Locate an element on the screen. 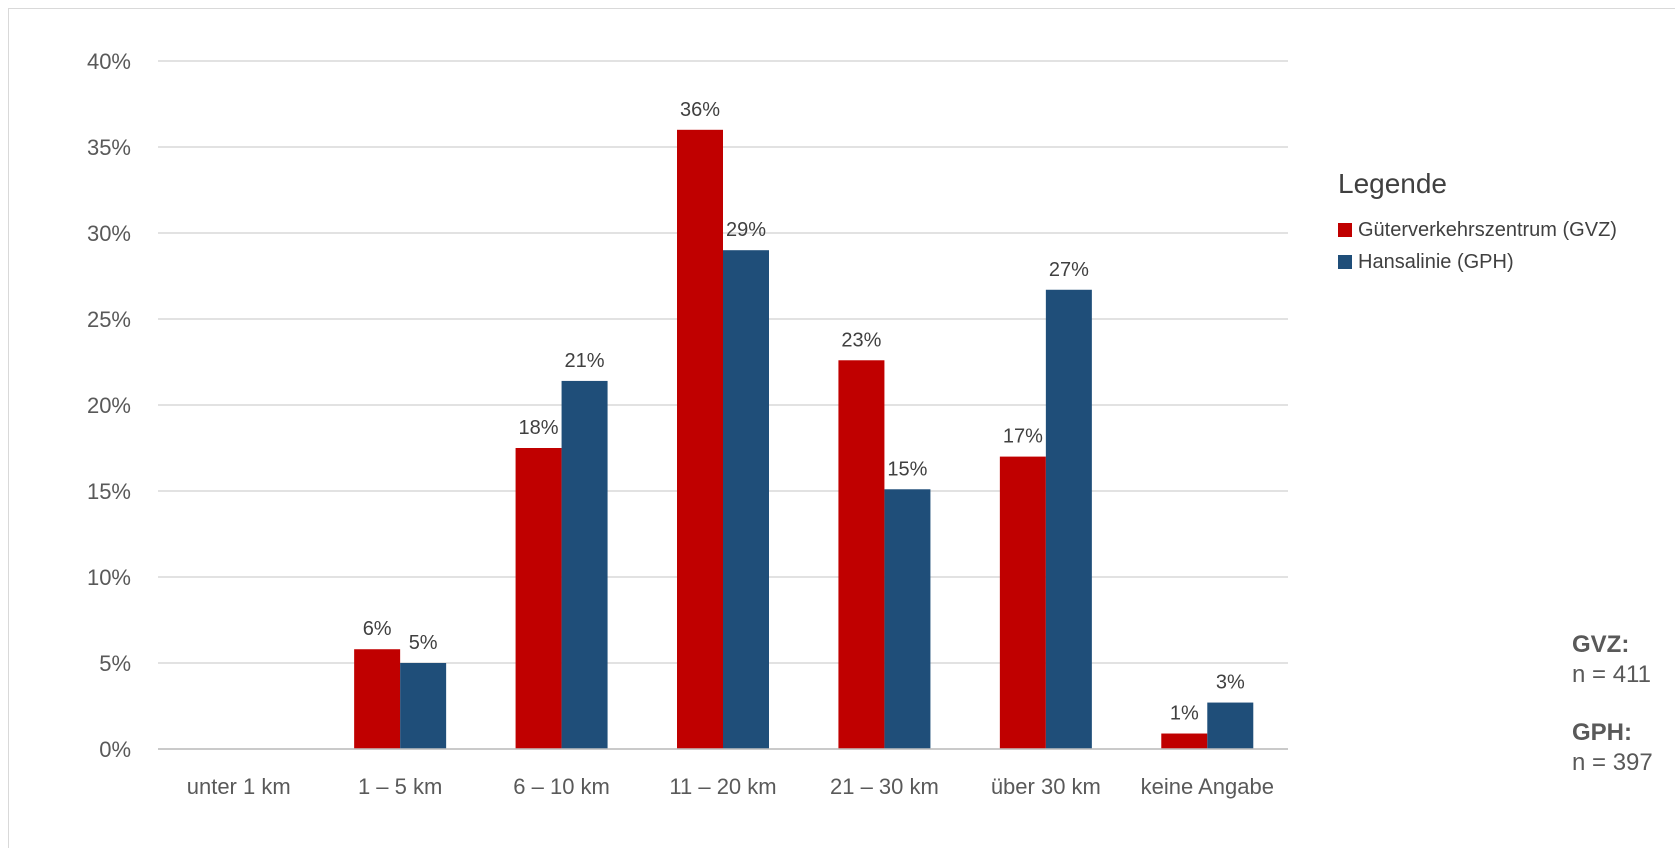  sample-size-notes: GVZ: n = 411 GPH: n = 397 is located at coordinates (1612, 718).